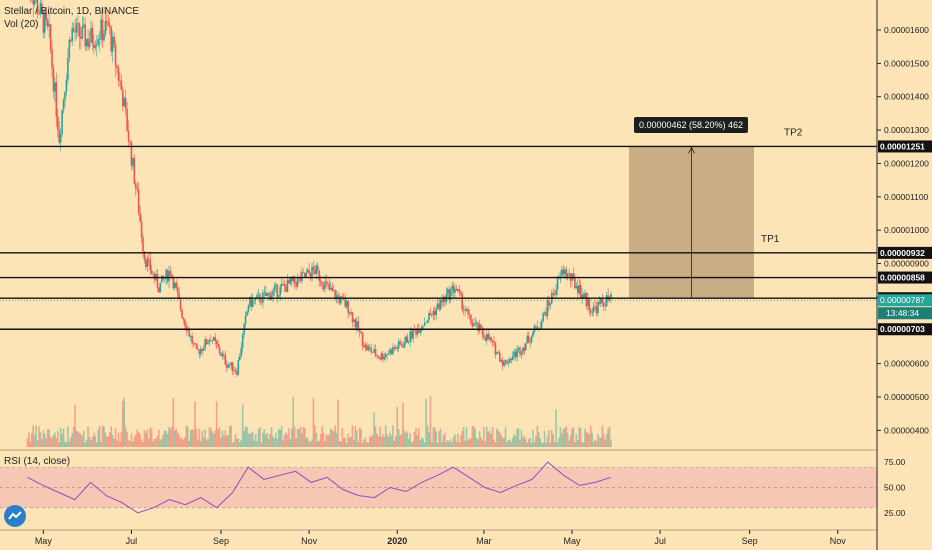 Image resolution: width=932 pixels, height=550 pixels. Describe the element at coordinates (440, 538) in the screenshot. I see `time-axis: May Jul Sep Nov 2020 Mar May Jul Sep Nov` at that location.